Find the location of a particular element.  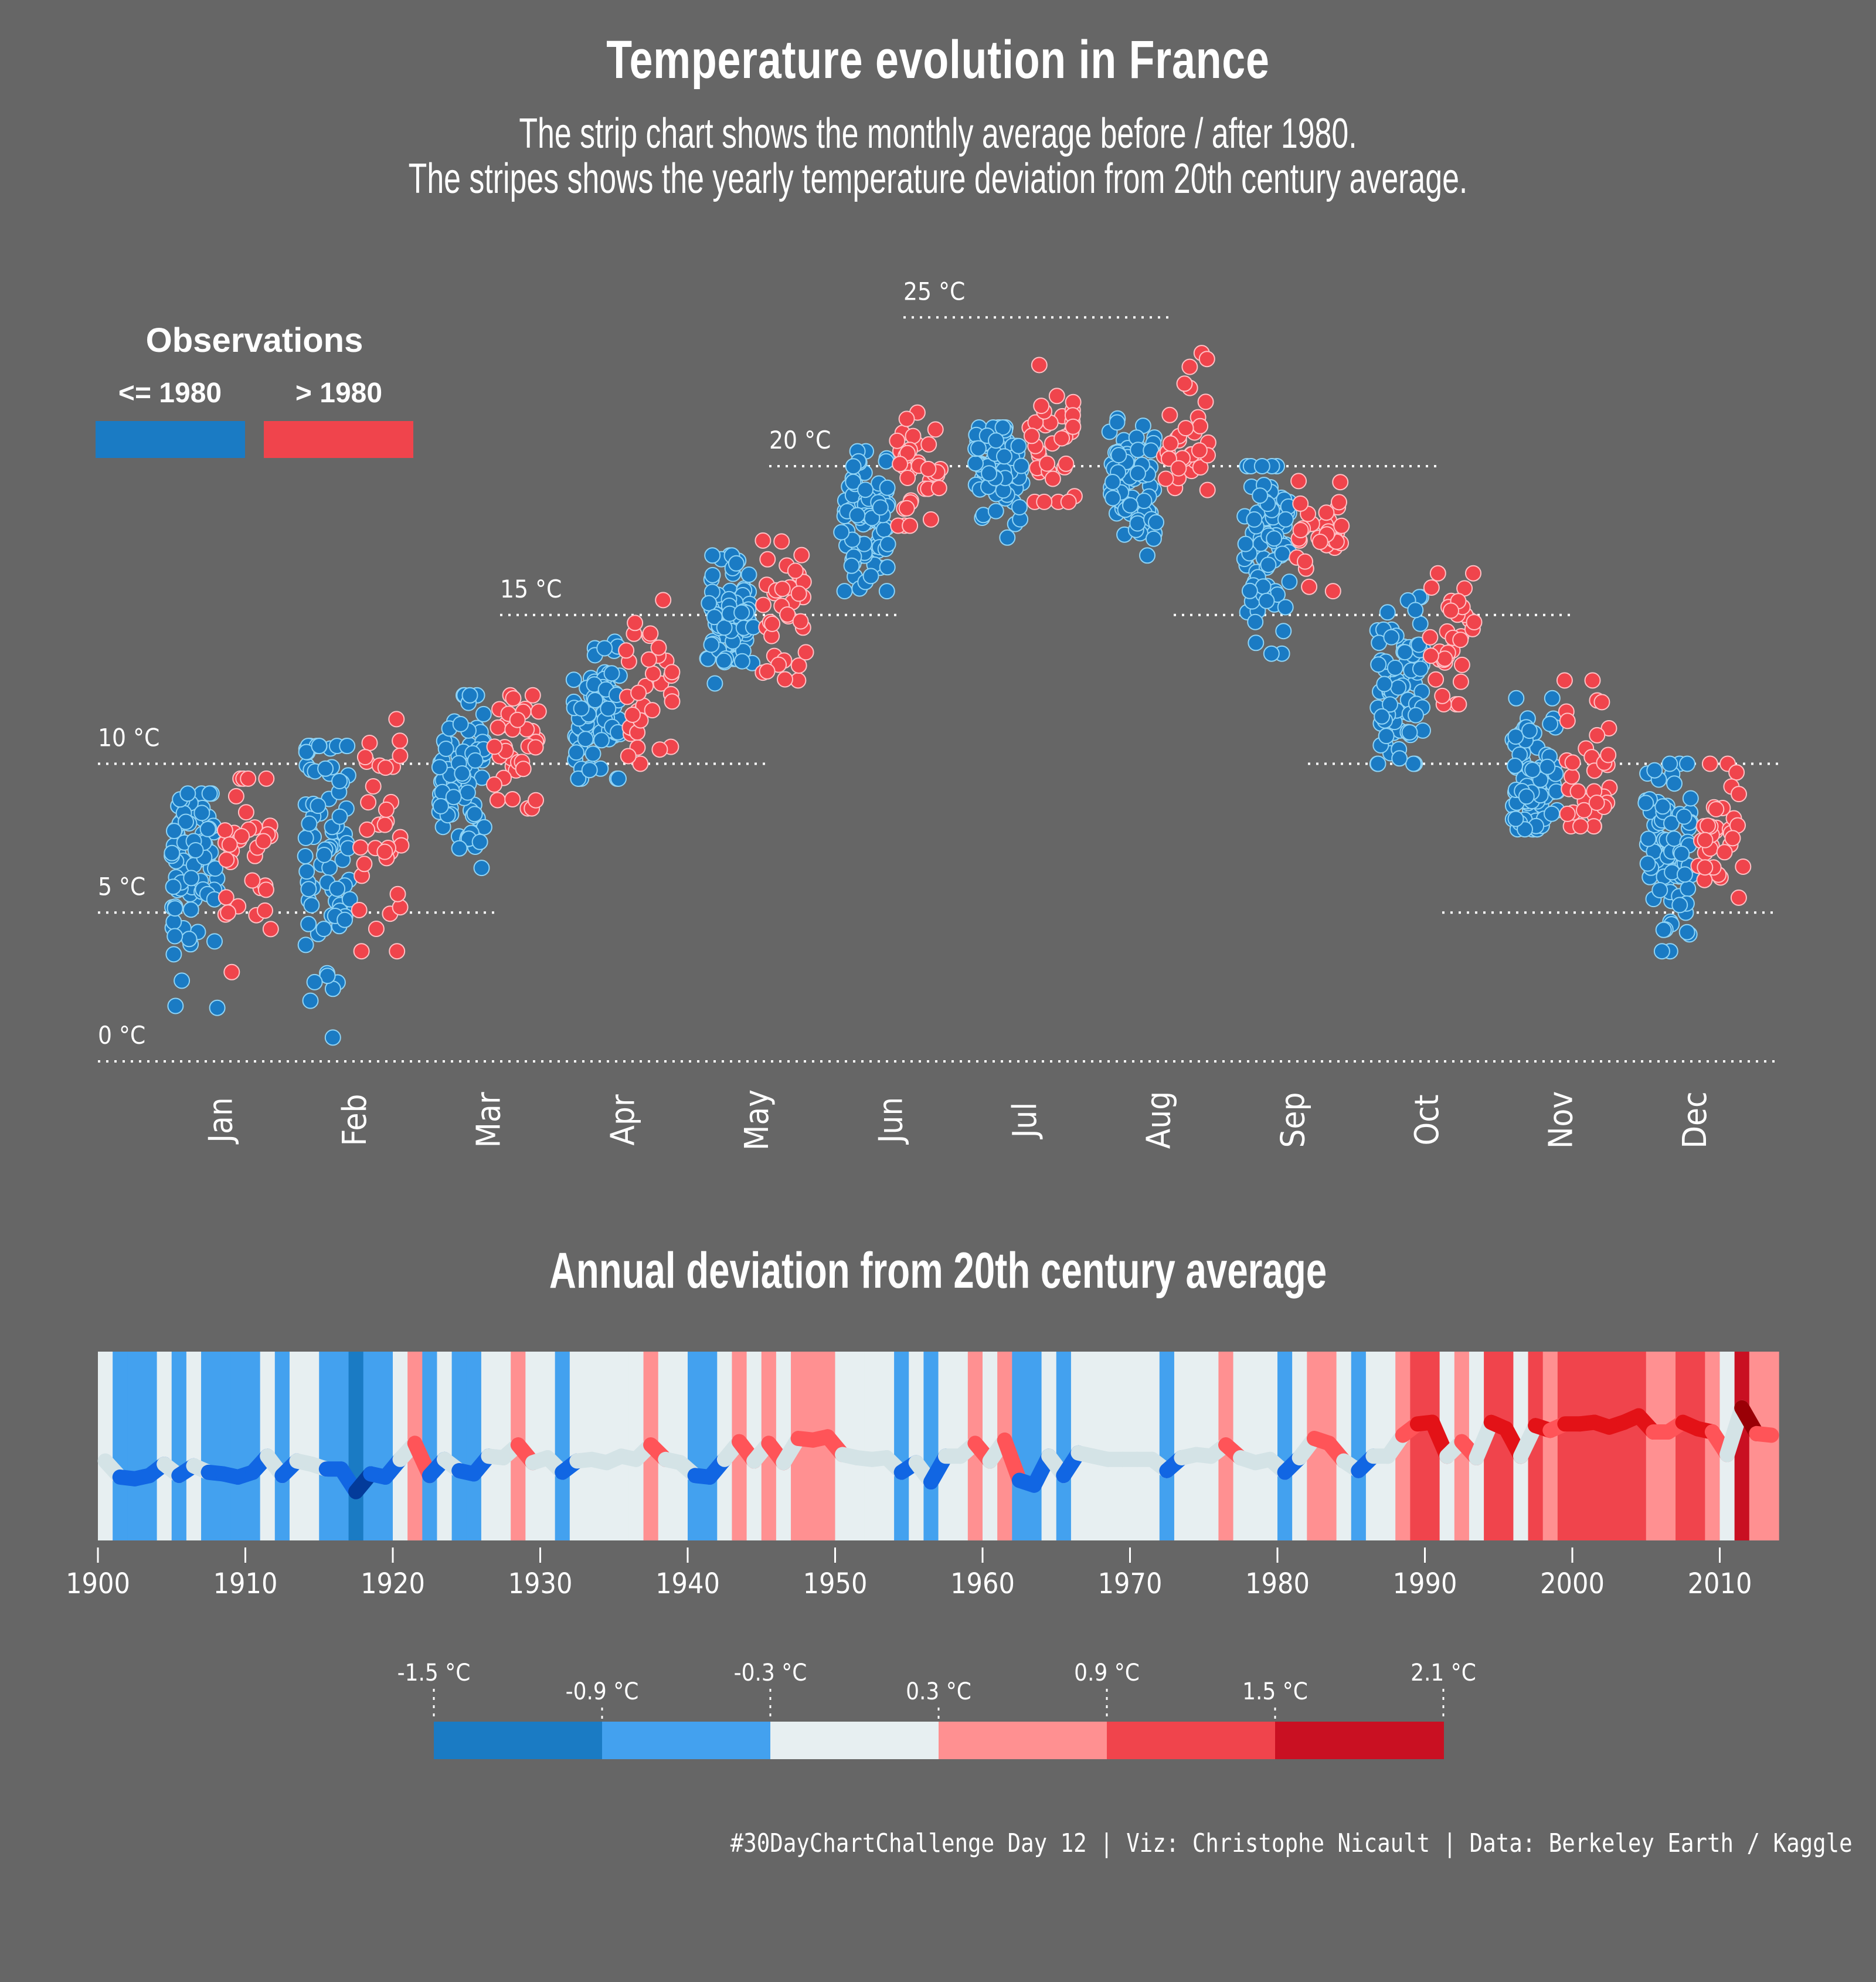

stripe-1940 is located at coordinates (695, 1446).